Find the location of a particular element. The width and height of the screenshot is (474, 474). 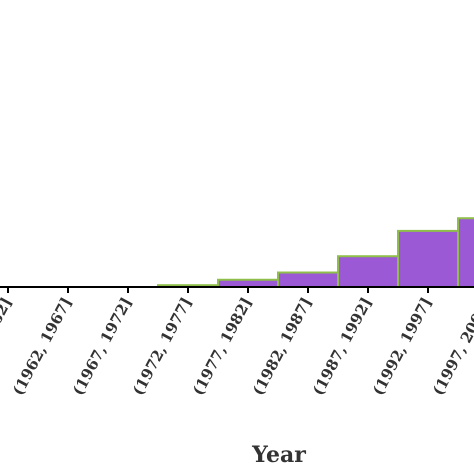

x-tick-label-7: (1992, 1997] is located at coordinates (402, 346).